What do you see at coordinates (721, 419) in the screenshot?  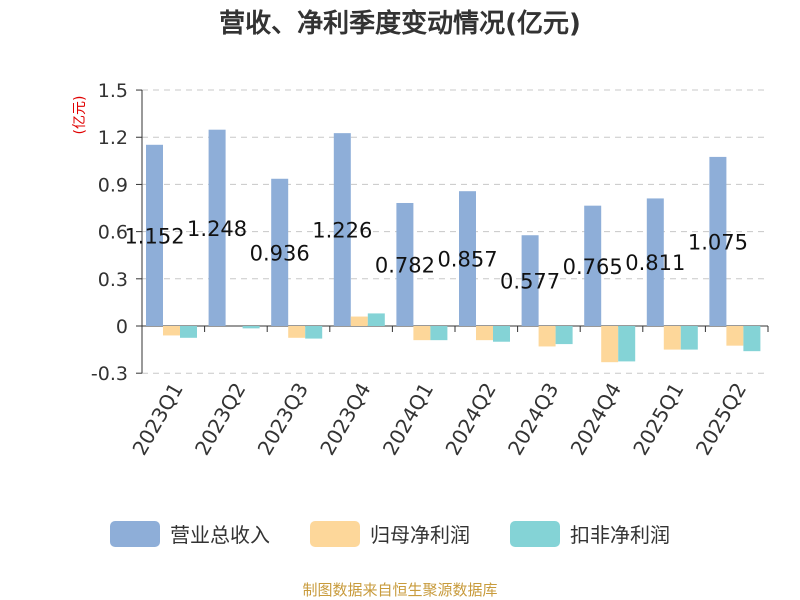 I see `x-tick-label: 2025Q2` at bounding box center [721, 419].